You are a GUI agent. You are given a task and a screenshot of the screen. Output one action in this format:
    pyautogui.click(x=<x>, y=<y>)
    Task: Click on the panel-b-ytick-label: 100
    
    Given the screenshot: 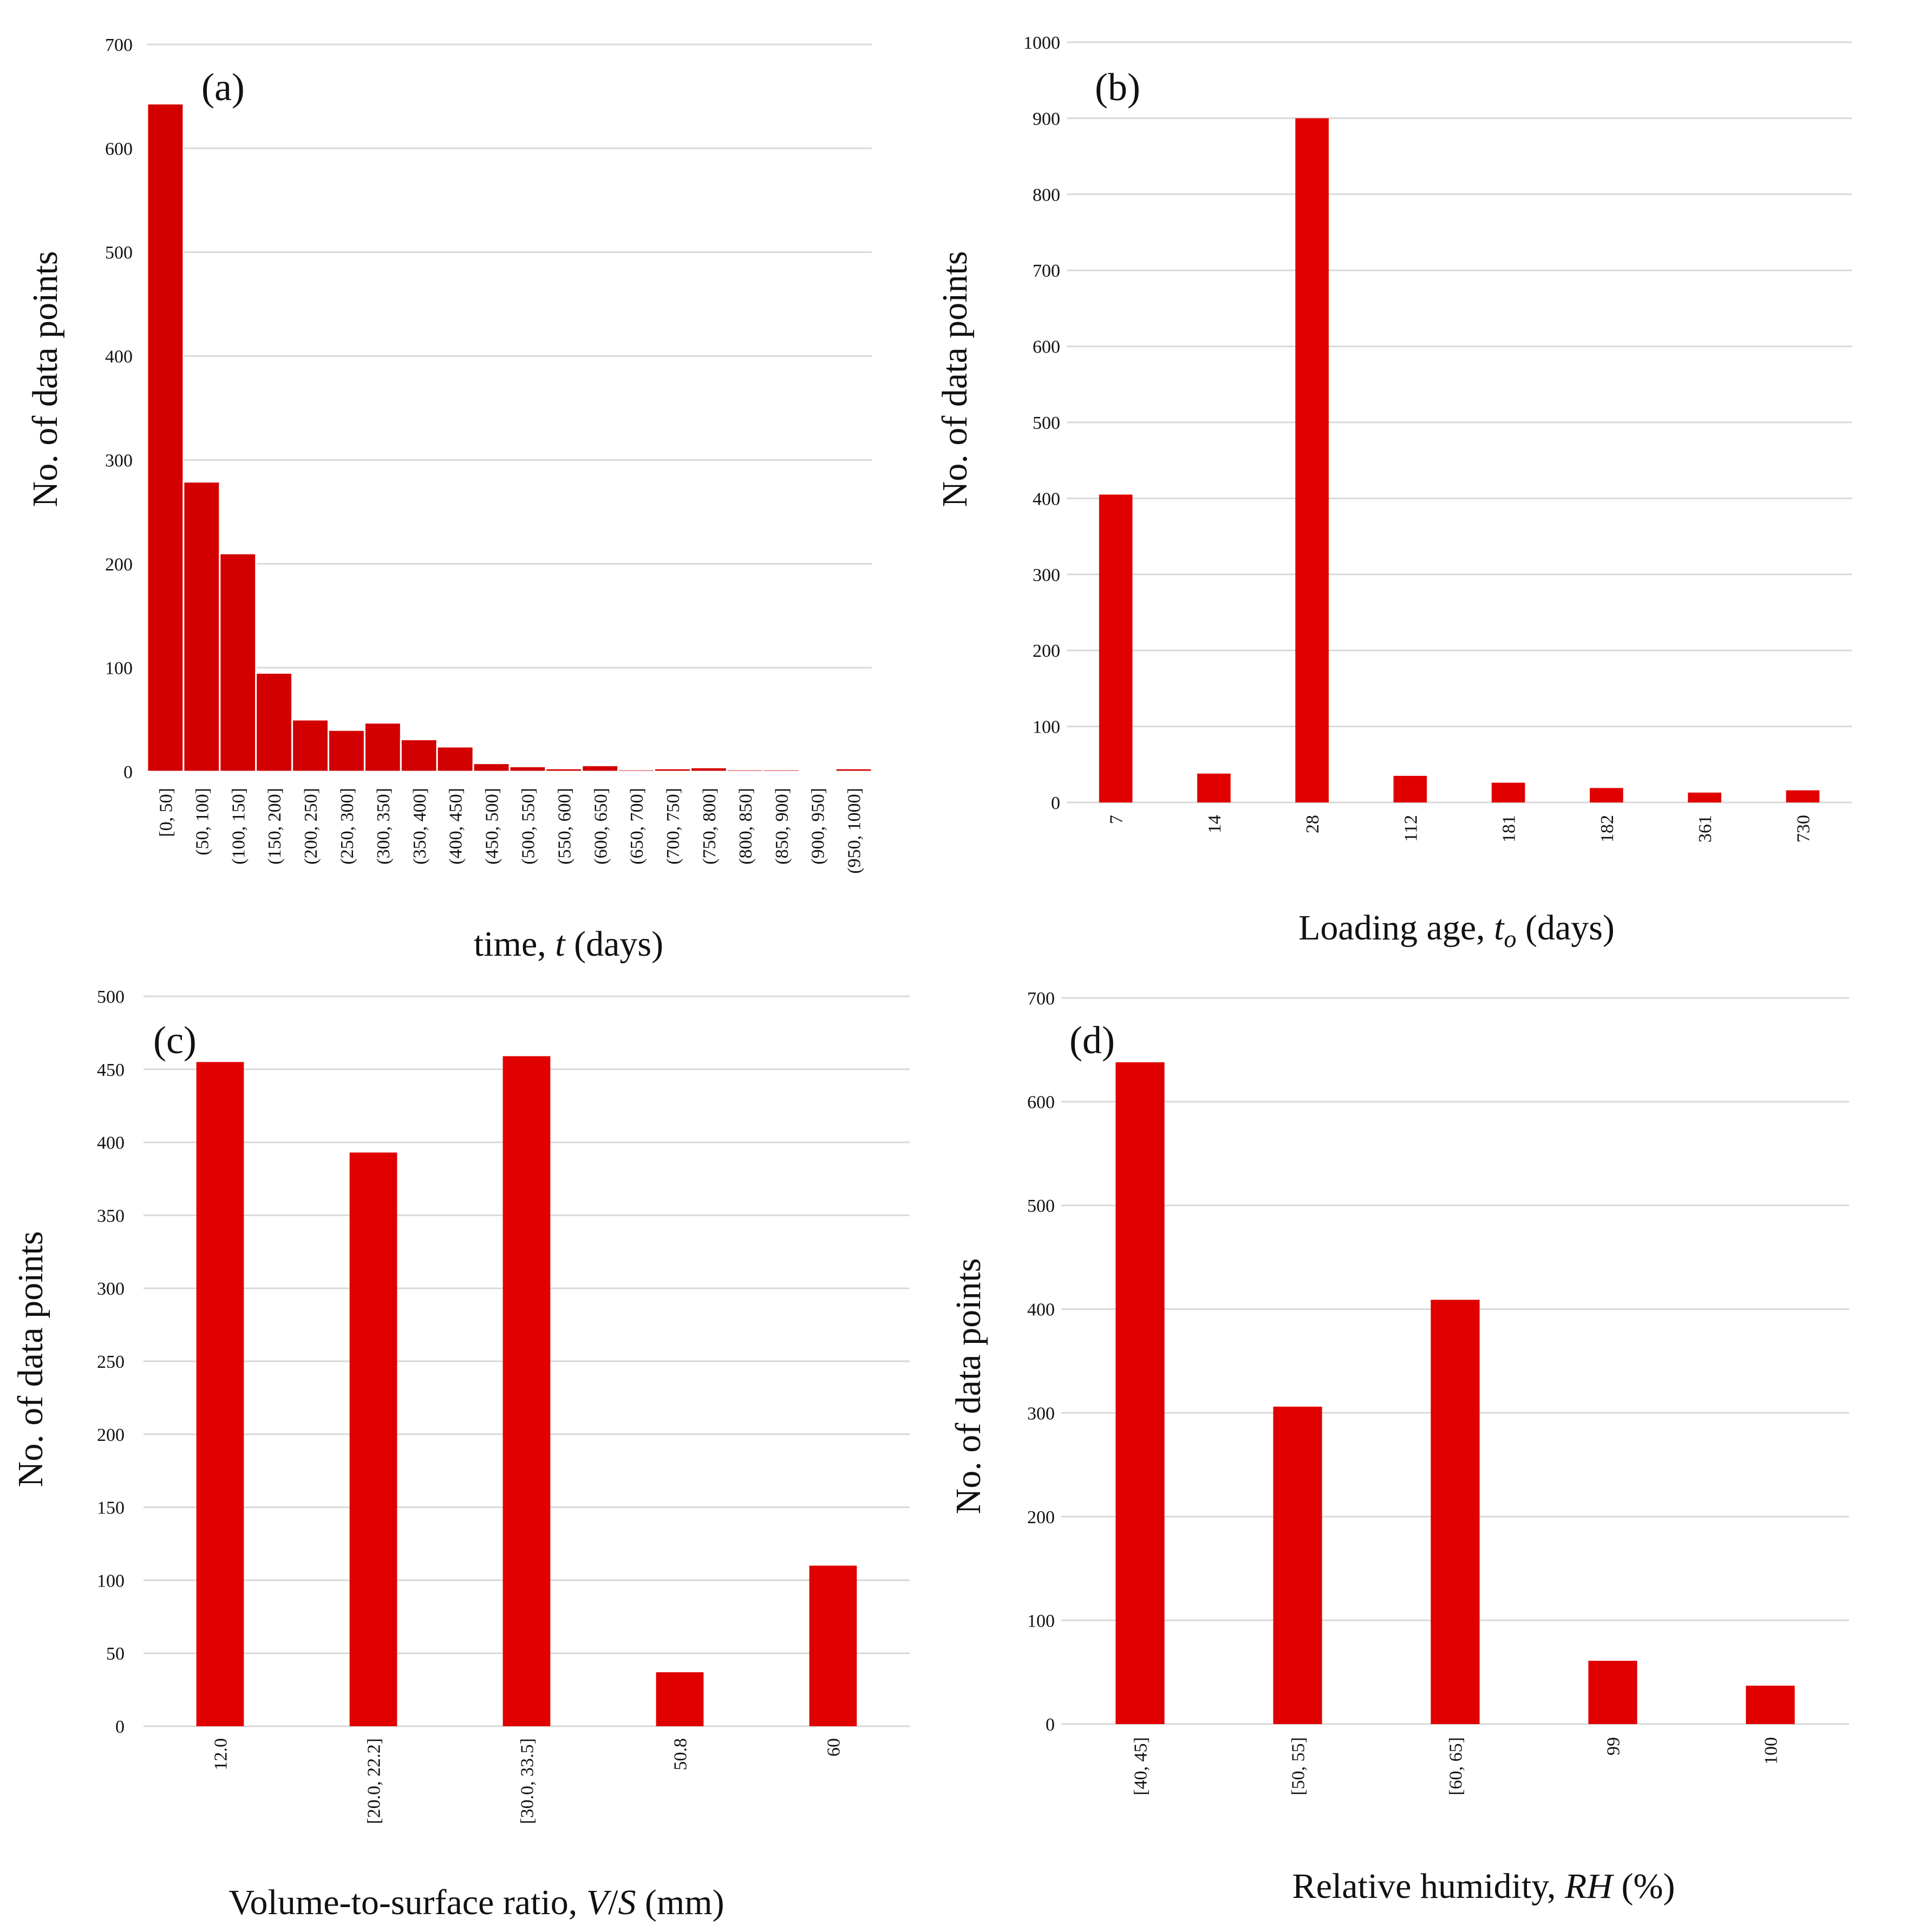 What is the action you would take?
    pyautogui.click(x=1046, y=727)
    